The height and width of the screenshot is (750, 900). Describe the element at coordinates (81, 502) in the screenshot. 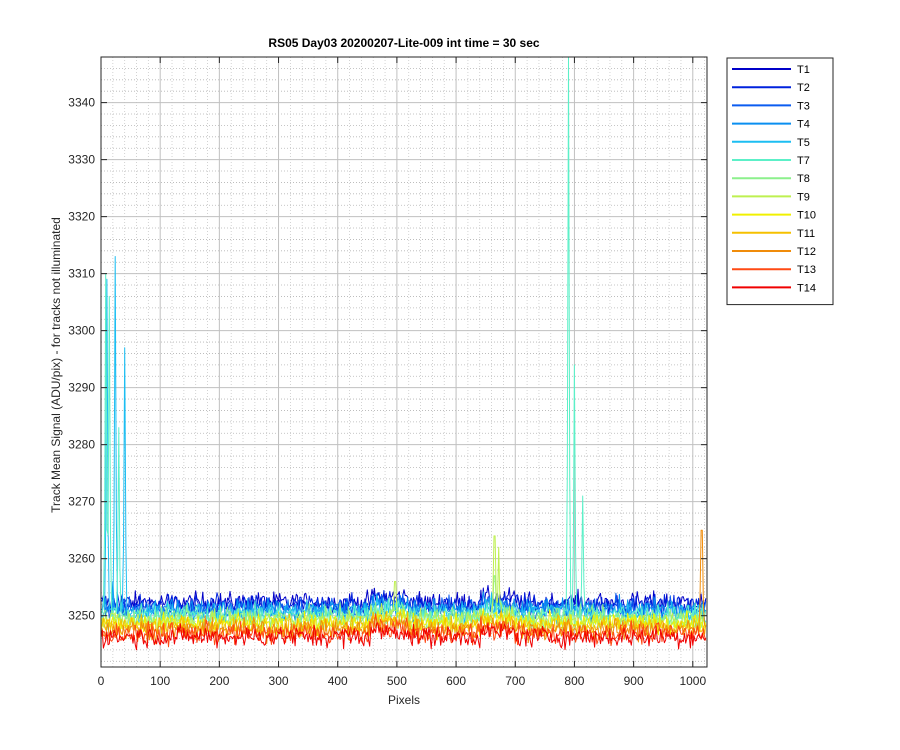

I see `y-tick-label: 3270` at that location.